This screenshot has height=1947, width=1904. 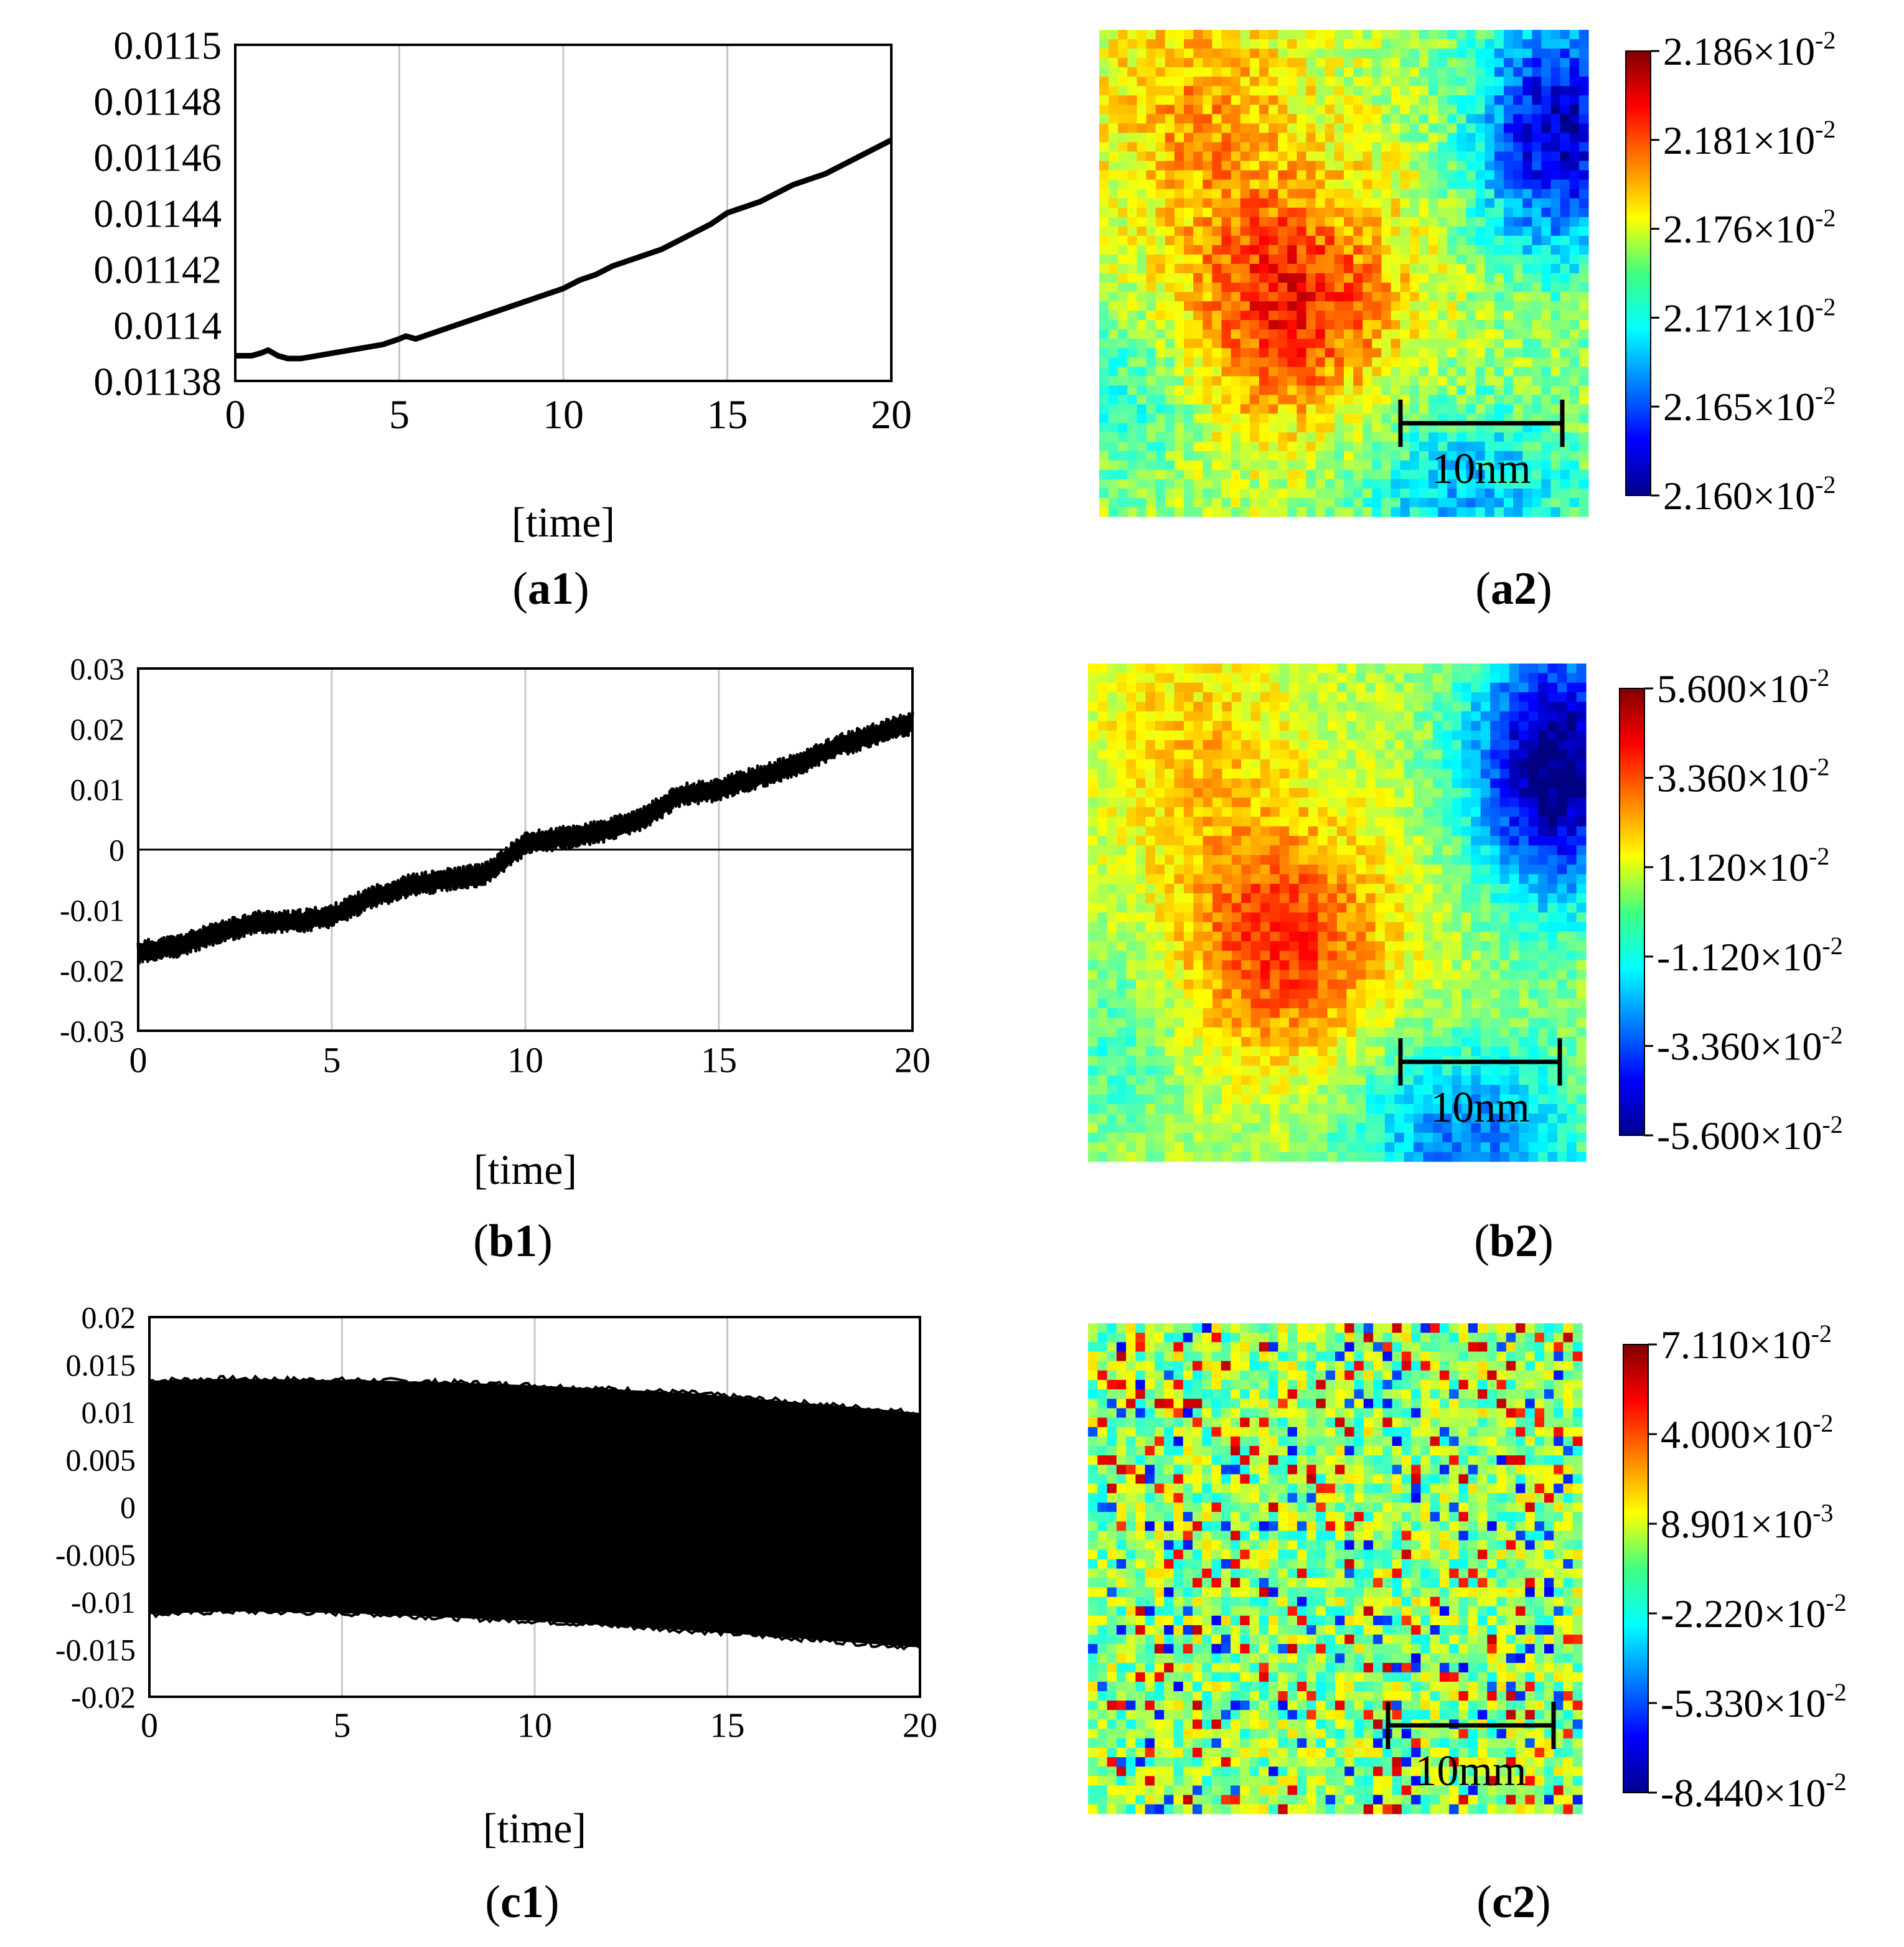 I want to click on panel-label-a2: (a2), so click(x=1514, y=588).